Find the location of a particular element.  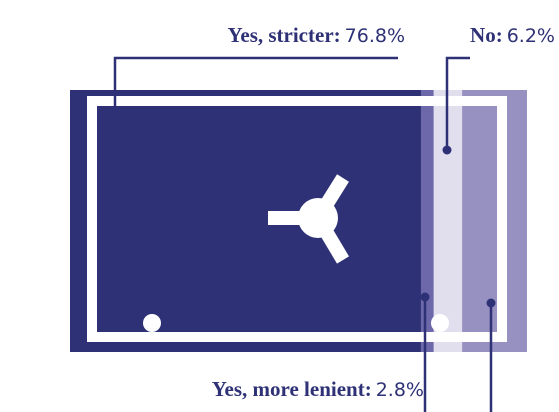

value-label: 76.8% is located at coordinates (375, 36).